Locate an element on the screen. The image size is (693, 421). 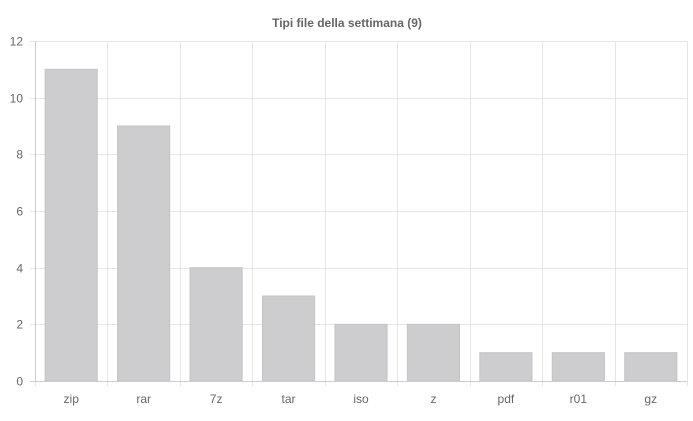
bar-zip is located at coordinates (71, 225).